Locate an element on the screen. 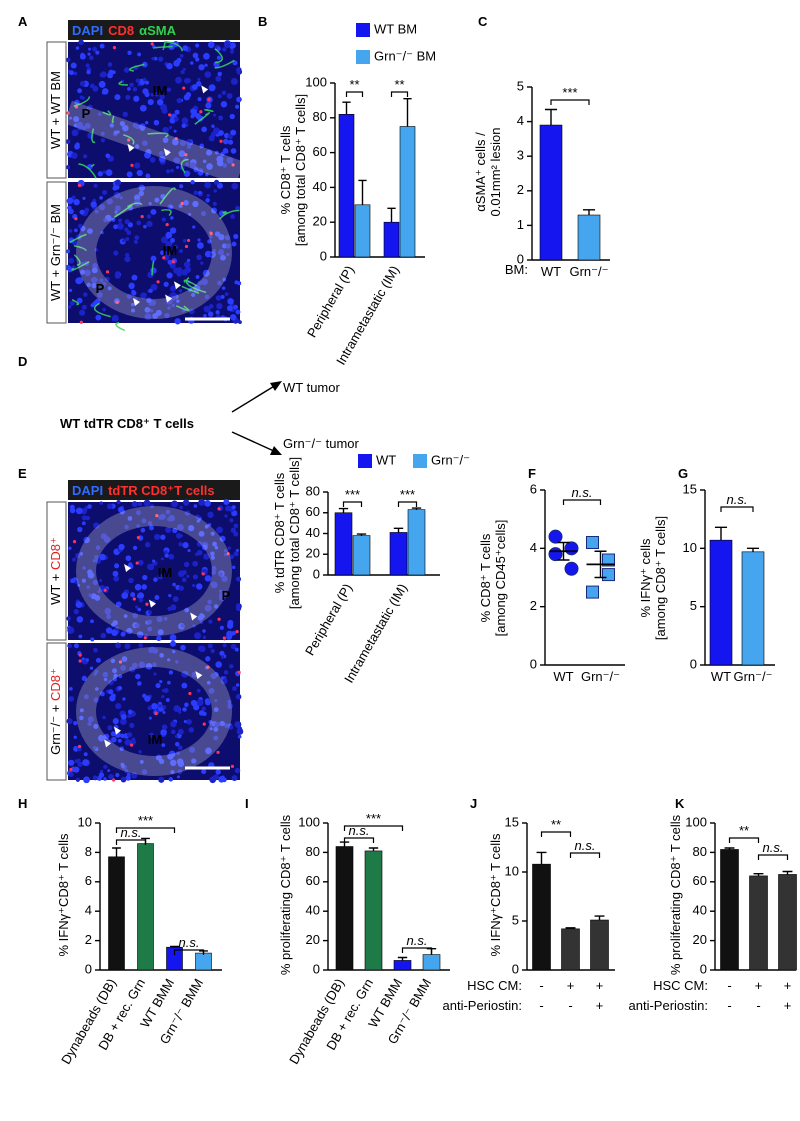 This screenshot has height=1121, width=800. y-axis-label: % IFNγ⁺CD8⁺ T cells is located at coordinates (63, 895).